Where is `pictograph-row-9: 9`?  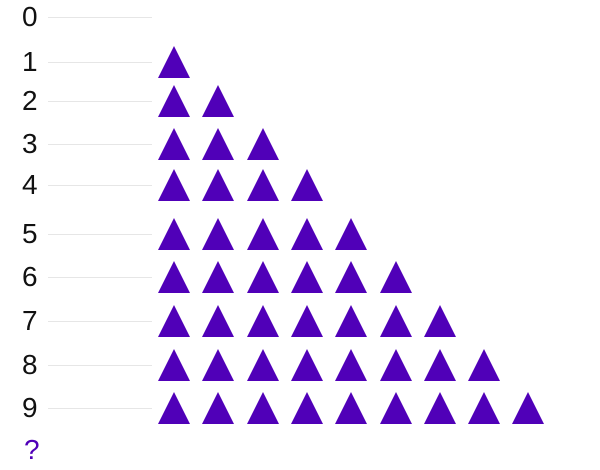 pictograph-row-9: 9 is located at coordinates (300, 408).